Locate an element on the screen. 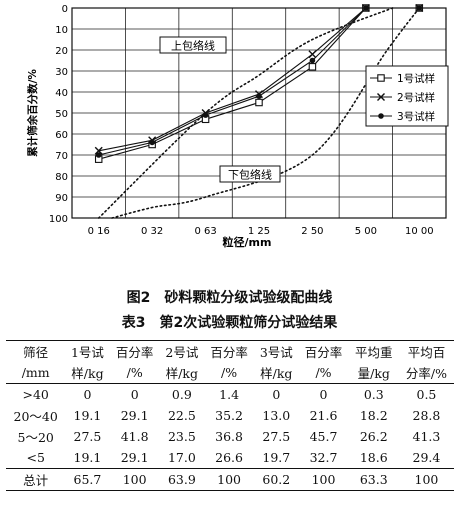 The image size is (459, 510). table-cell: 19.7 is located at coordinates (276, 457).